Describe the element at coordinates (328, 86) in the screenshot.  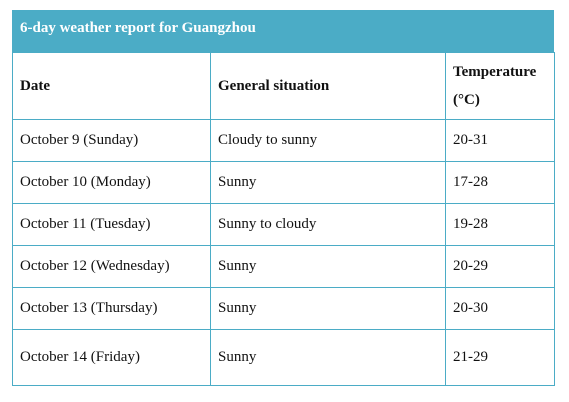
I see `column-header: General situation` at that location.